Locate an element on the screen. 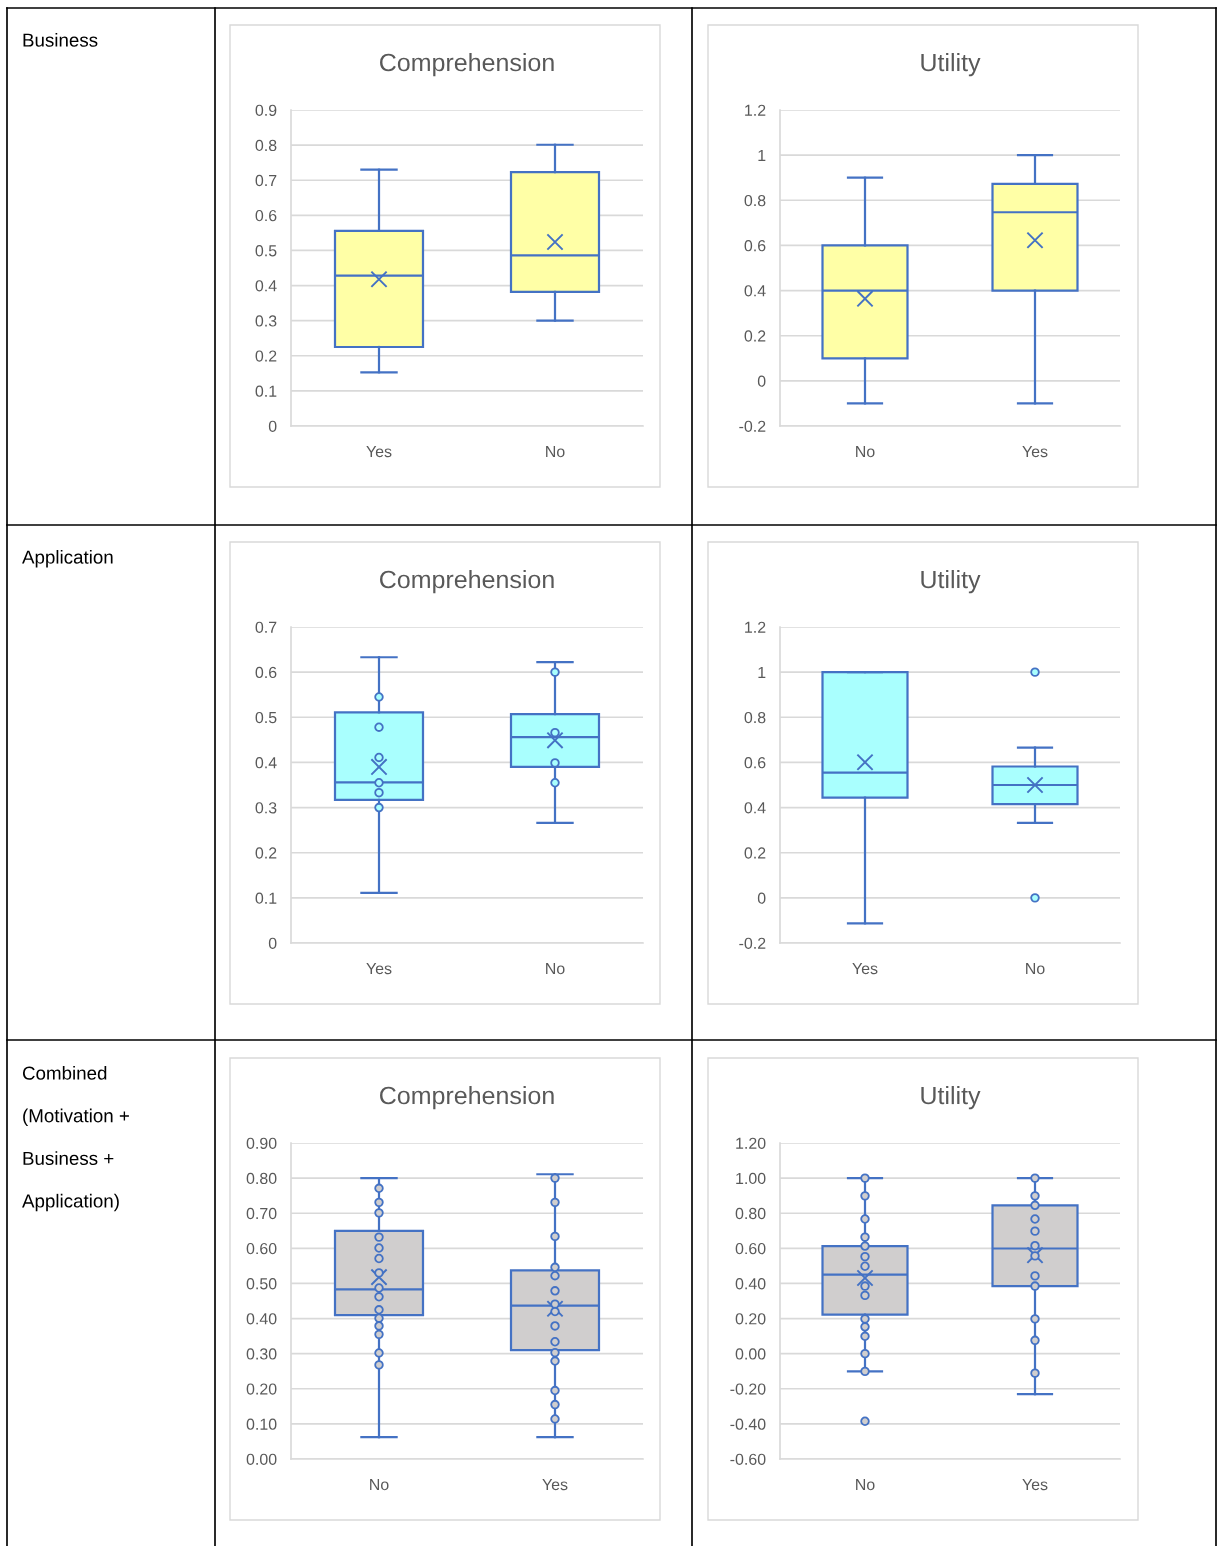 This screenshot has height=1546, width=1220. y-tick-label: -0.40 is located at coordinates (748, 1424).